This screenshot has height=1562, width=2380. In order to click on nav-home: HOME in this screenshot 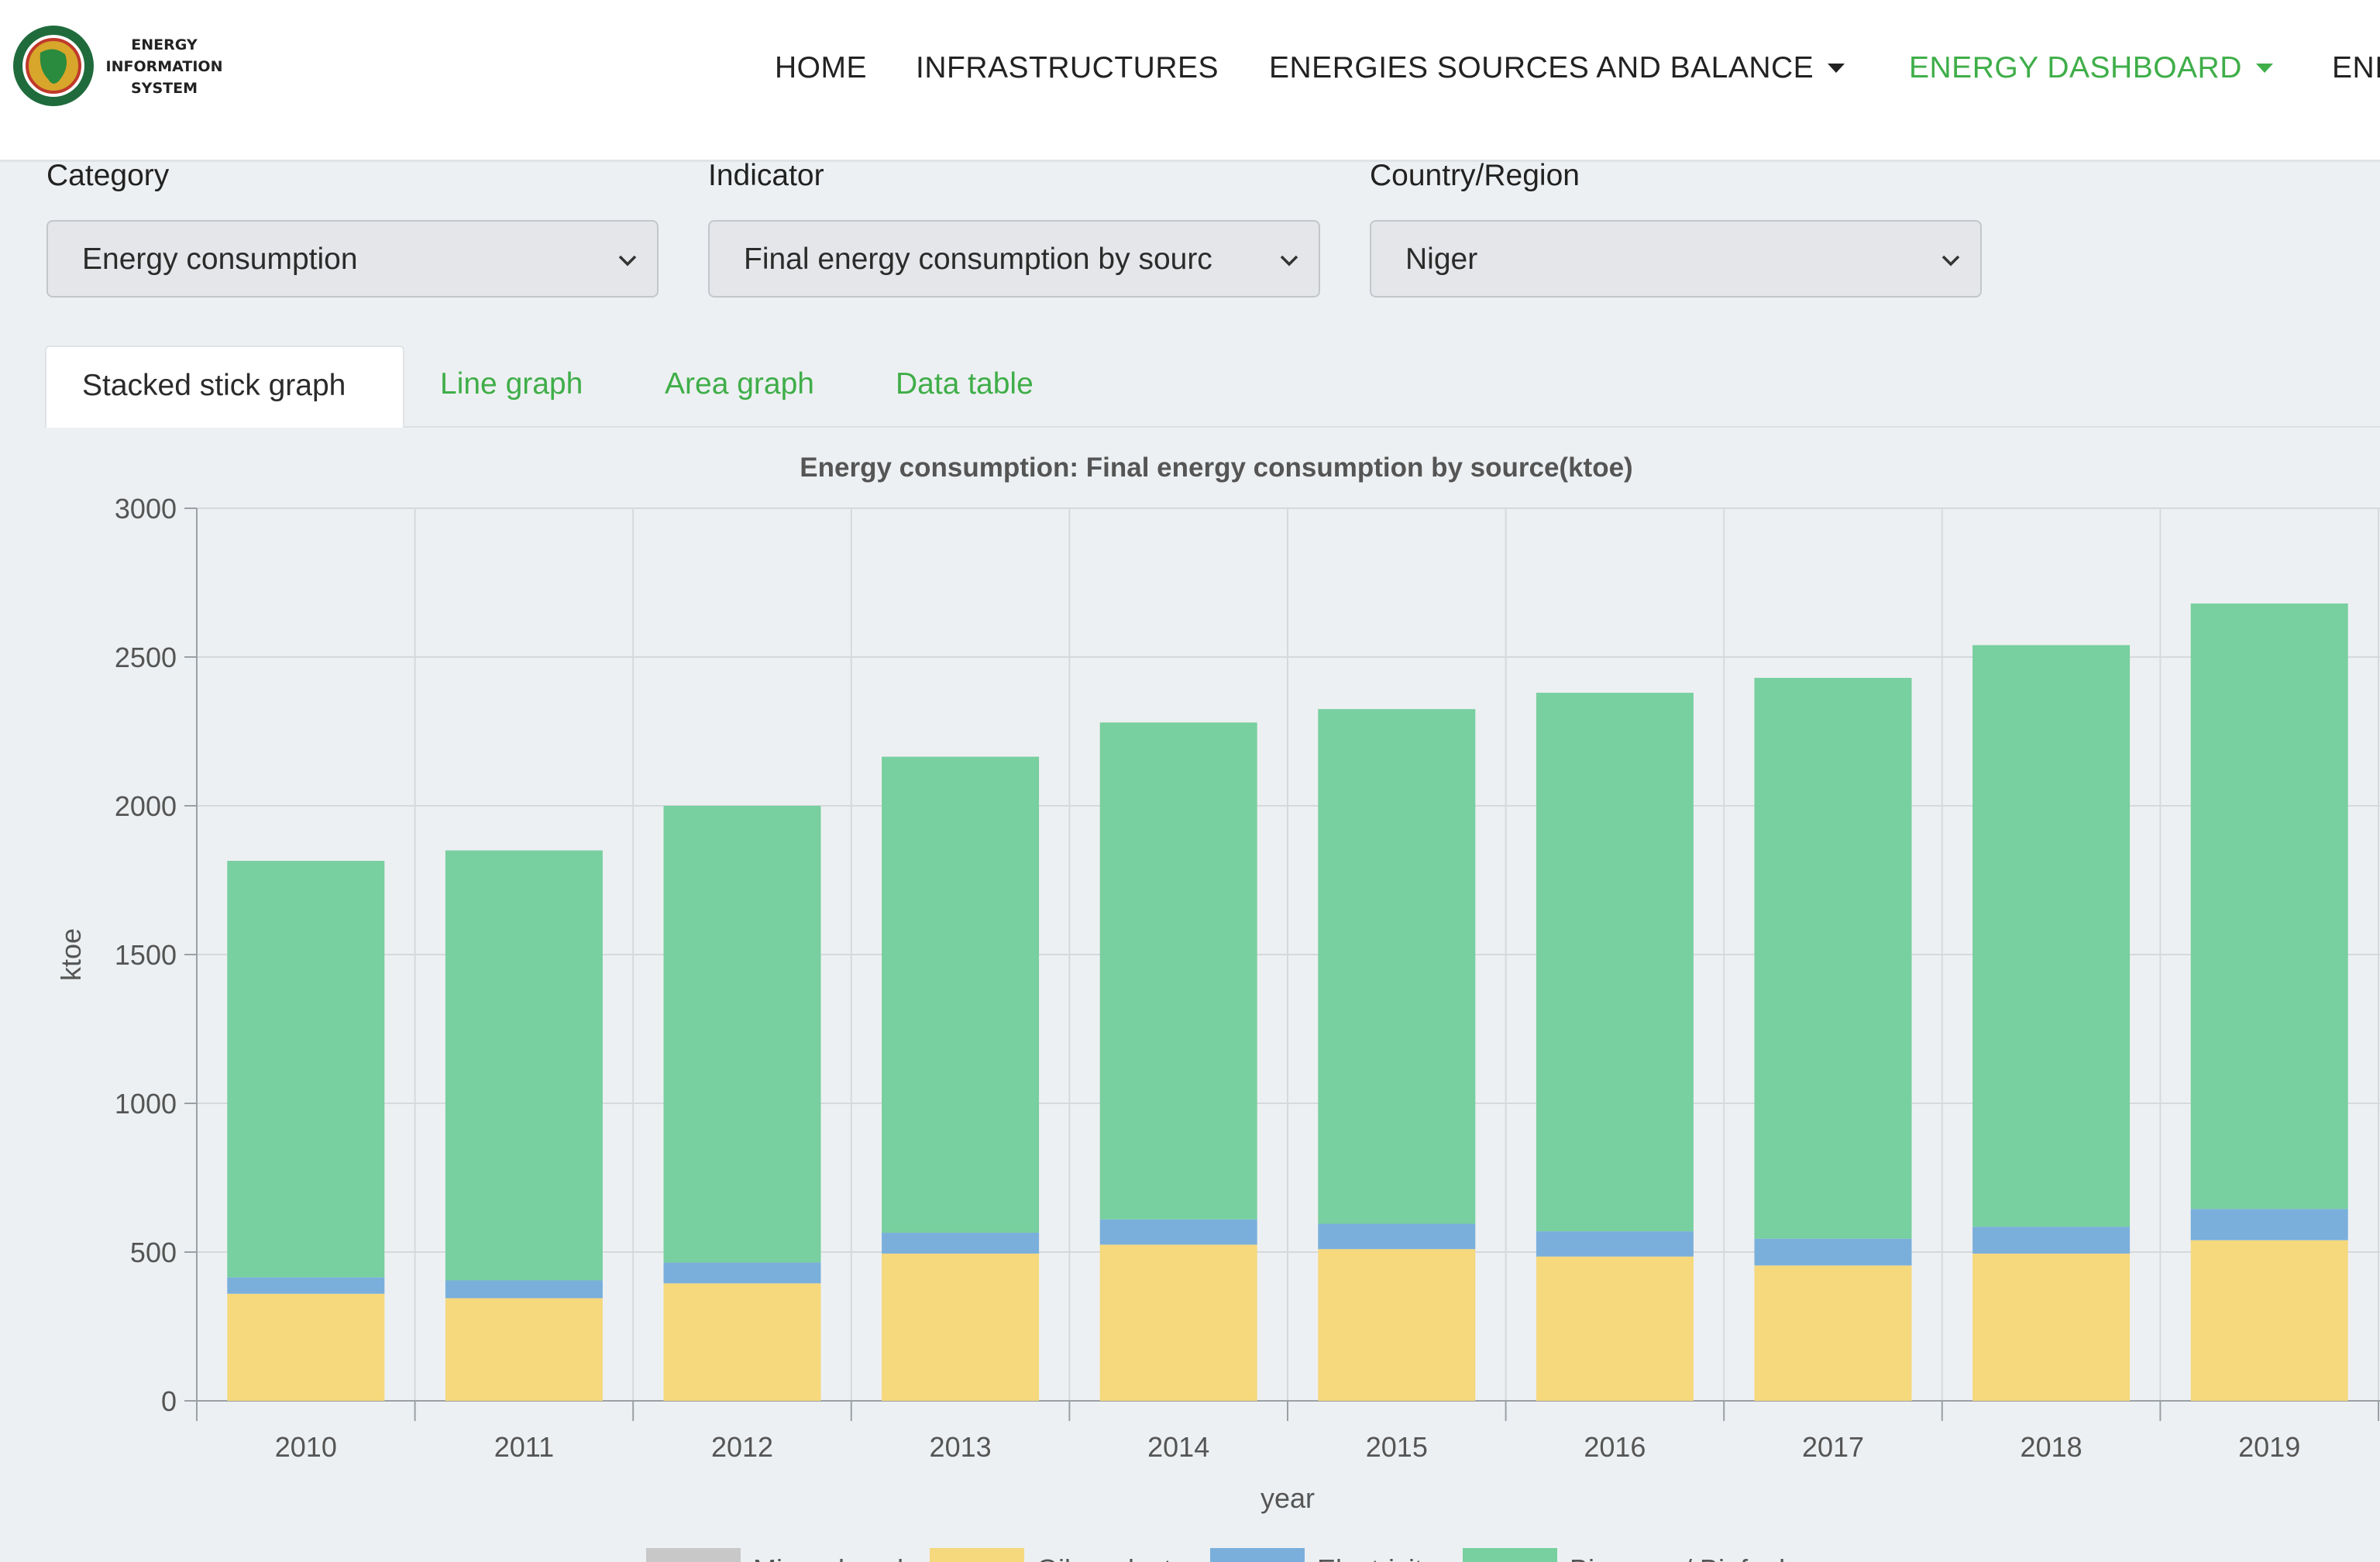, I will do `click(821, 68)`.